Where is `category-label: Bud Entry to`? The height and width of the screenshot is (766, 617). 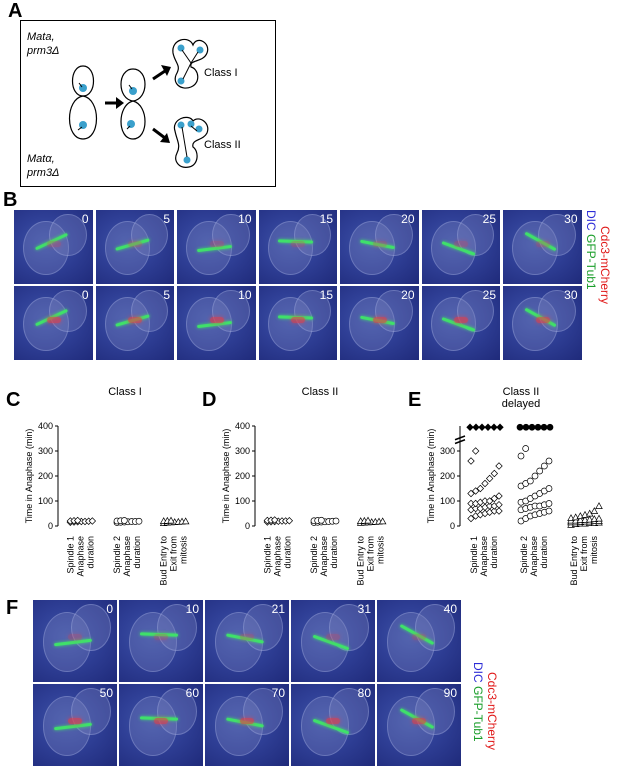
category-label: Bud Entry to is located at coordinates (574, 561).